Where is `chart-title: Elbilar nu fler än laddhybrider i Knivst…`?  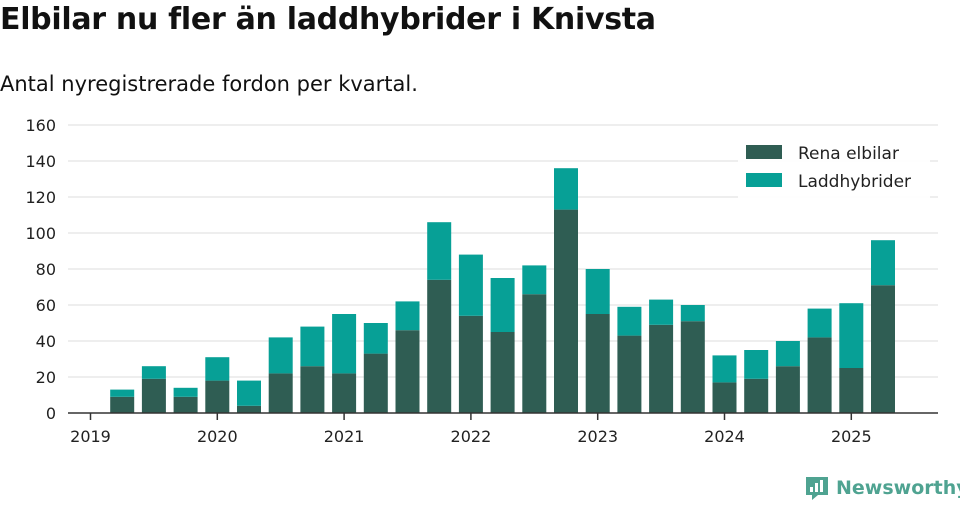
chart-title: Elbilar nu fler än laddhybrider i Knivst… is located at coordinates (328, 19).